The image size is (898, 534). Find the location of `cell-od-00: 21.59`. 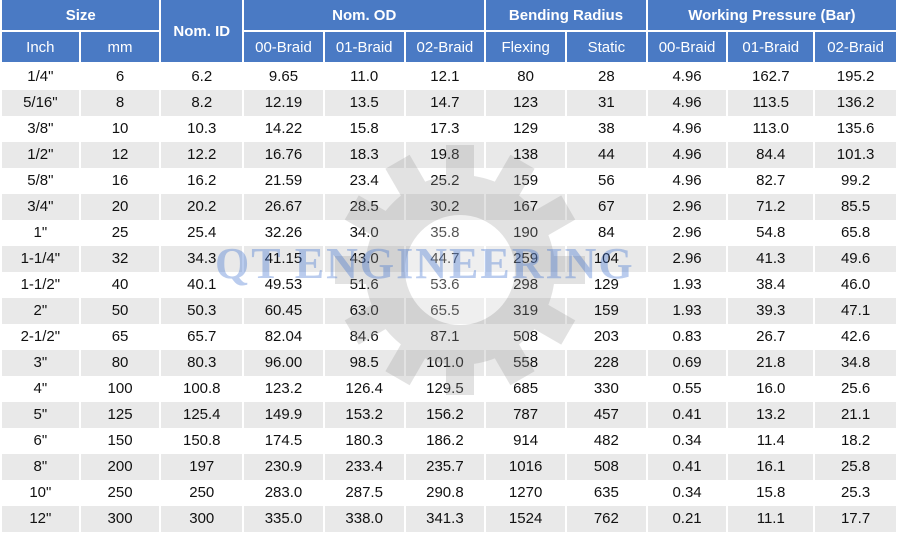

cell-od-00: 21.59 is located at coordinates (283, 181).